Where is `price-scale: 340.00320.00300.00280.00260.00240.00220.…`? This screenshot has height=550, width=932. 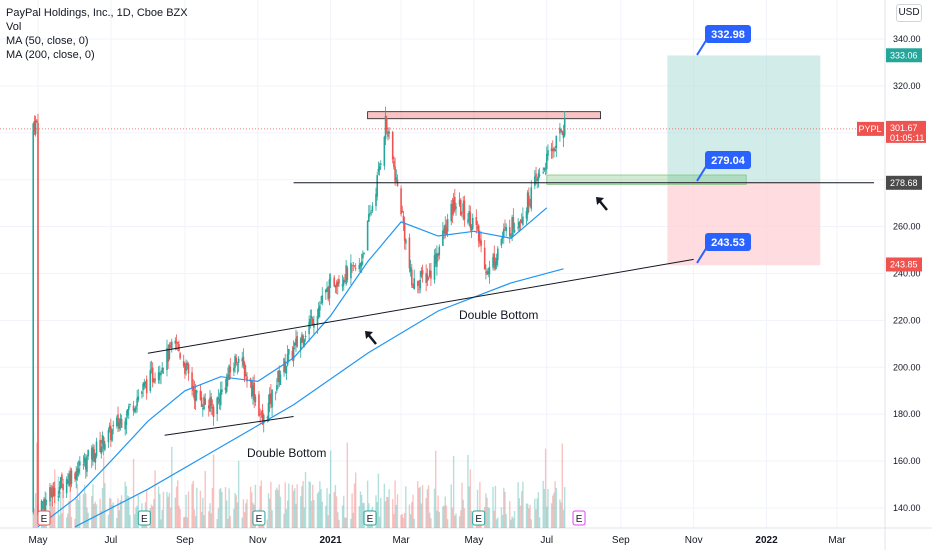
price-scale: 340.00320.00300.00280.00260.00240.00220.… is located at coordinates (891, 273).